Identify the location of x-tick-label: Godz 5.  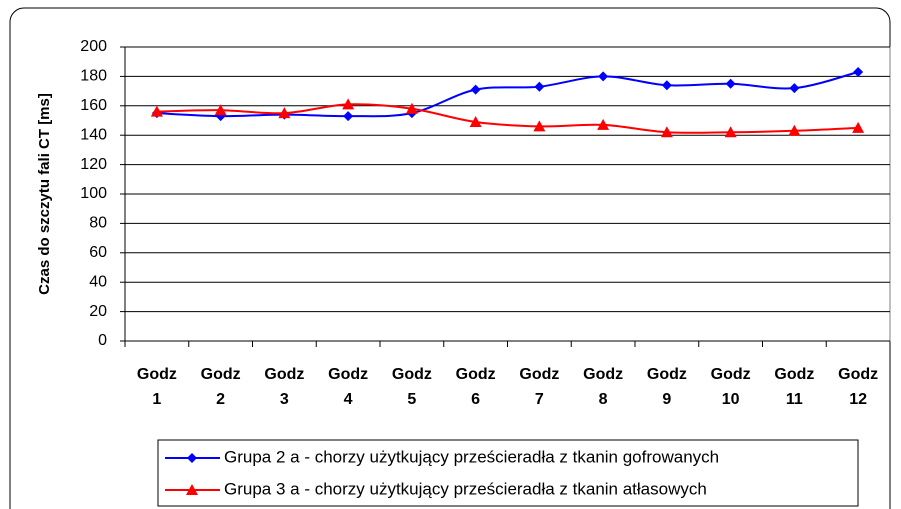
(411, 387).